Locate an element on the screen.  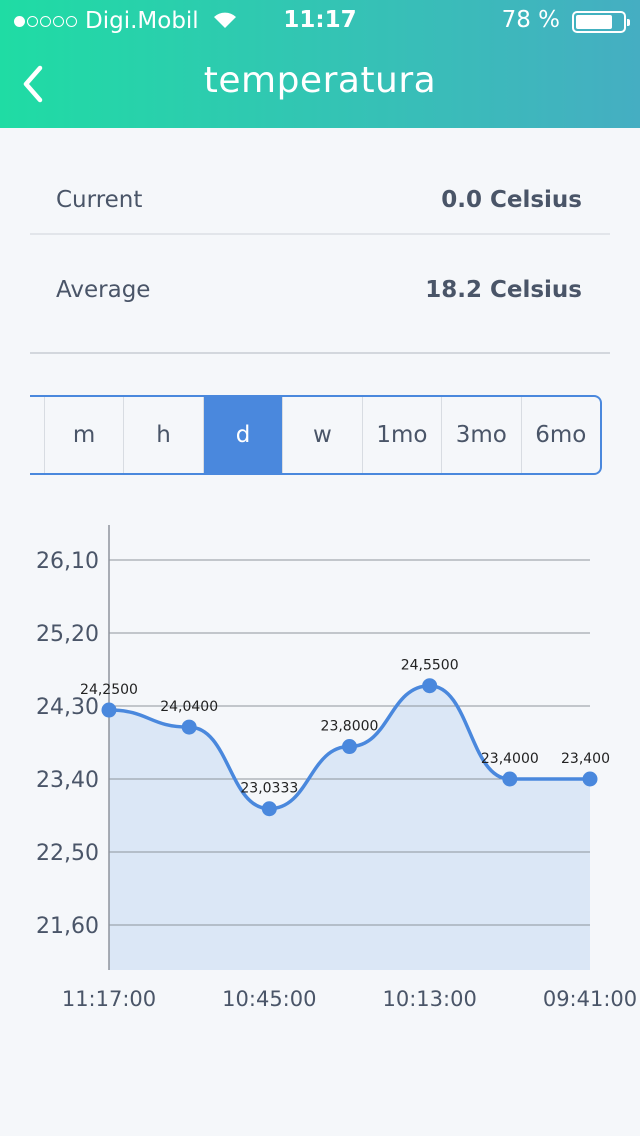
data-label: 23,4000 is located at coordinates (510, 759).